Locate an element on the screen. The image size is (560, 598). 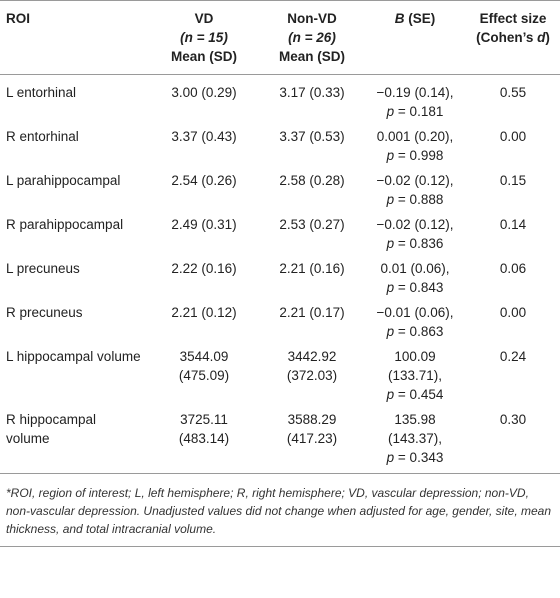
cell-vd-line: 3.00 (0.29) is located at coordinates (204, 92).